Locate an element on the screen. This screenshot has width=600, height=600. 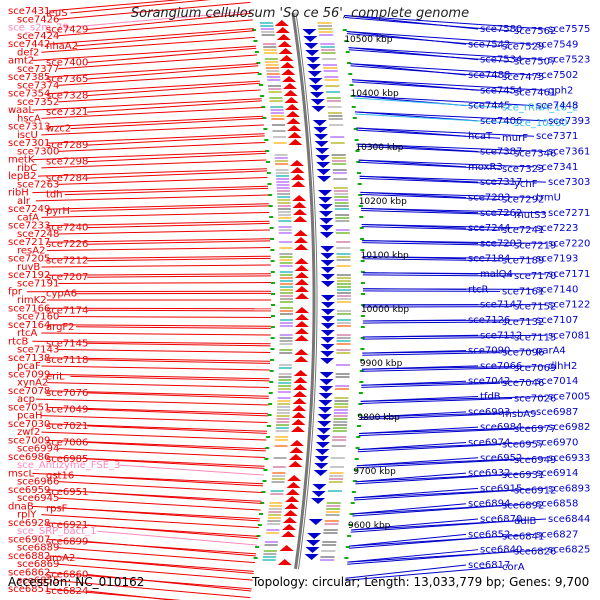
right-gene-label: sce7184 is located at coordinates (489, 259).